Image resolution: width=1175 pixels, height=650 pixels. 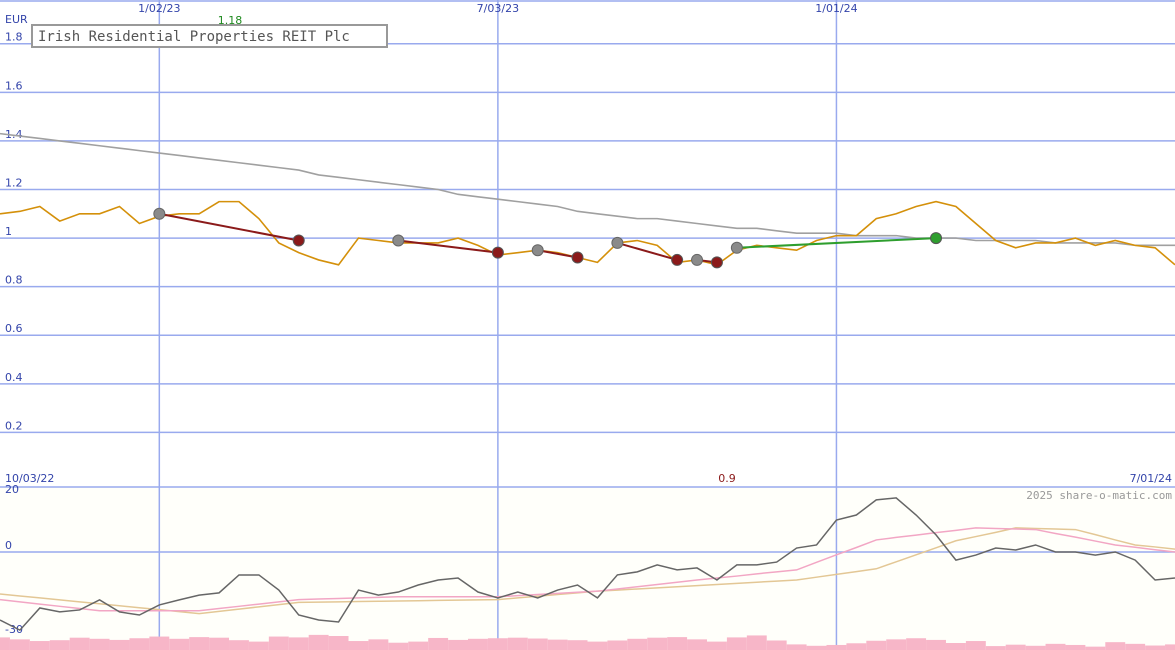 I want to click on credit: 2025 share-o-matic.com, so click(x=1099, y=495).